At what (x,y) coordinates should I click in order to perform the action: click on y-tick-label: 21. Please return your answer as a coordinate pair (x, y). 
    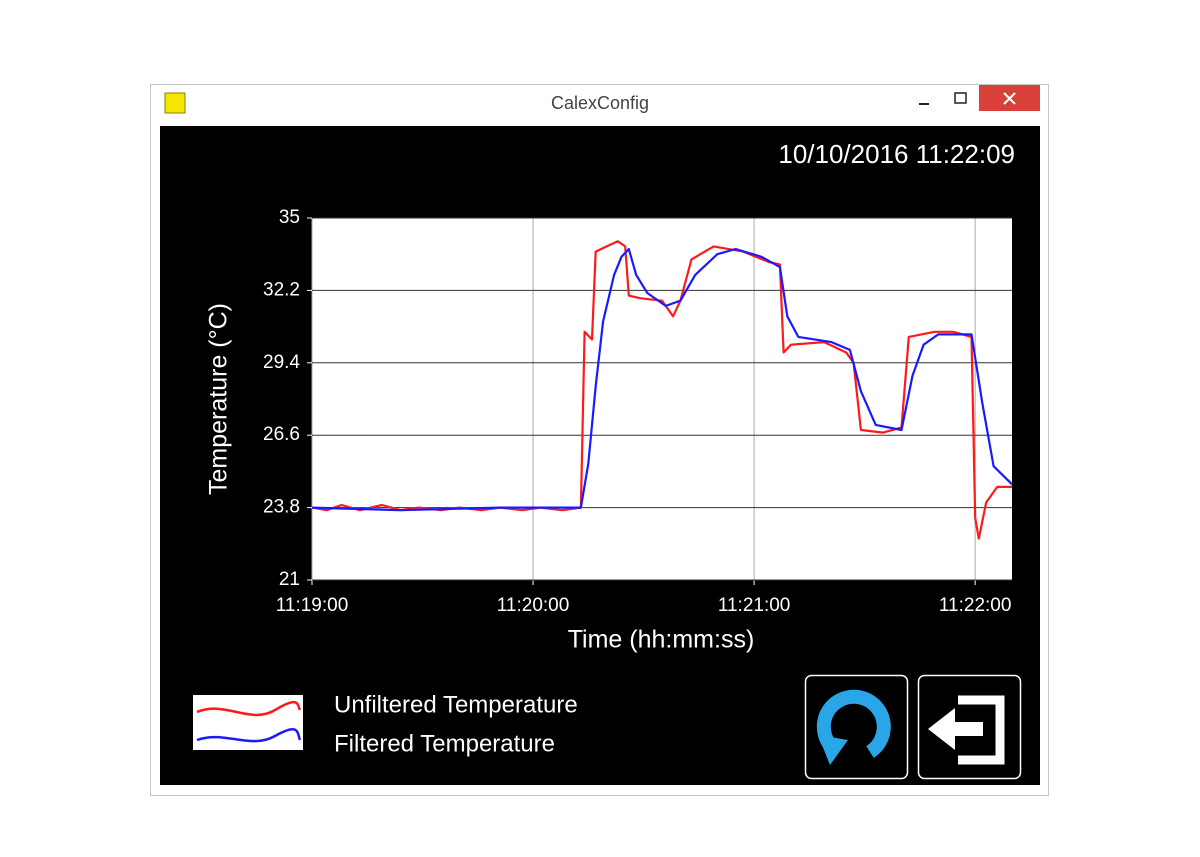
    Looking at the image, I should click on (289, 579).